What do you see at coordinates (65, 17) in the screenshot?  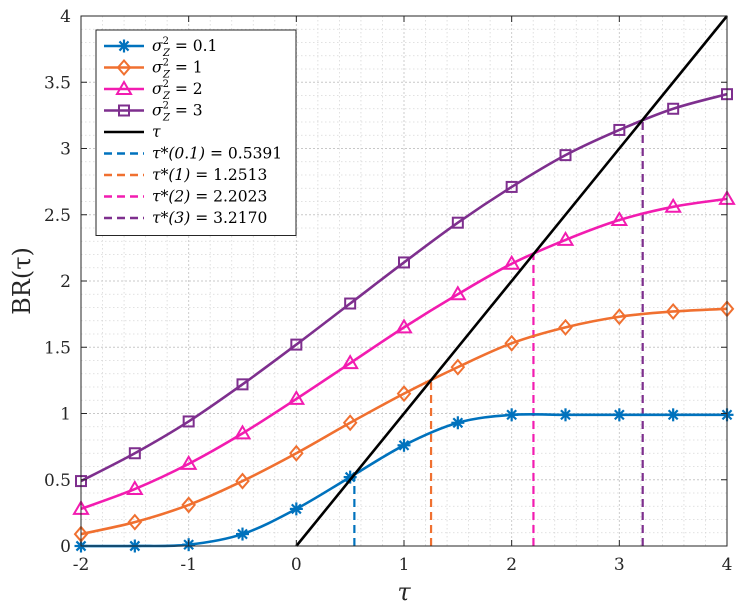 I see `y-tick-label: 4` at bounding box center [65, 17].